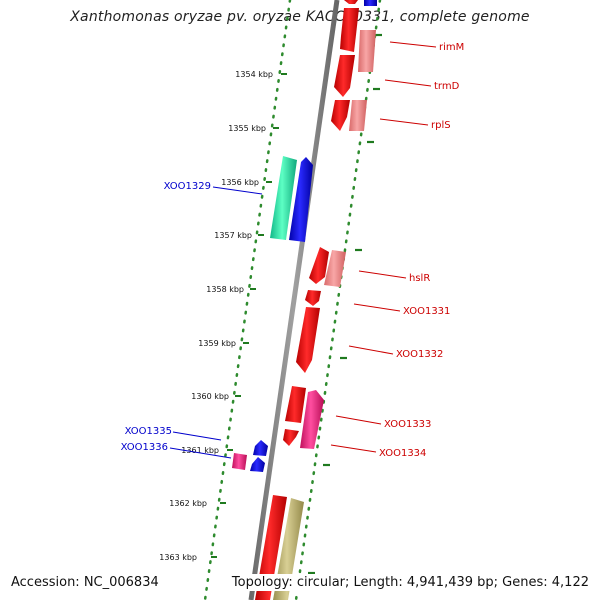  Describe the element at coordinates (345, 304) in the screenshot. I see `forward-ruler-ticks` at that location.